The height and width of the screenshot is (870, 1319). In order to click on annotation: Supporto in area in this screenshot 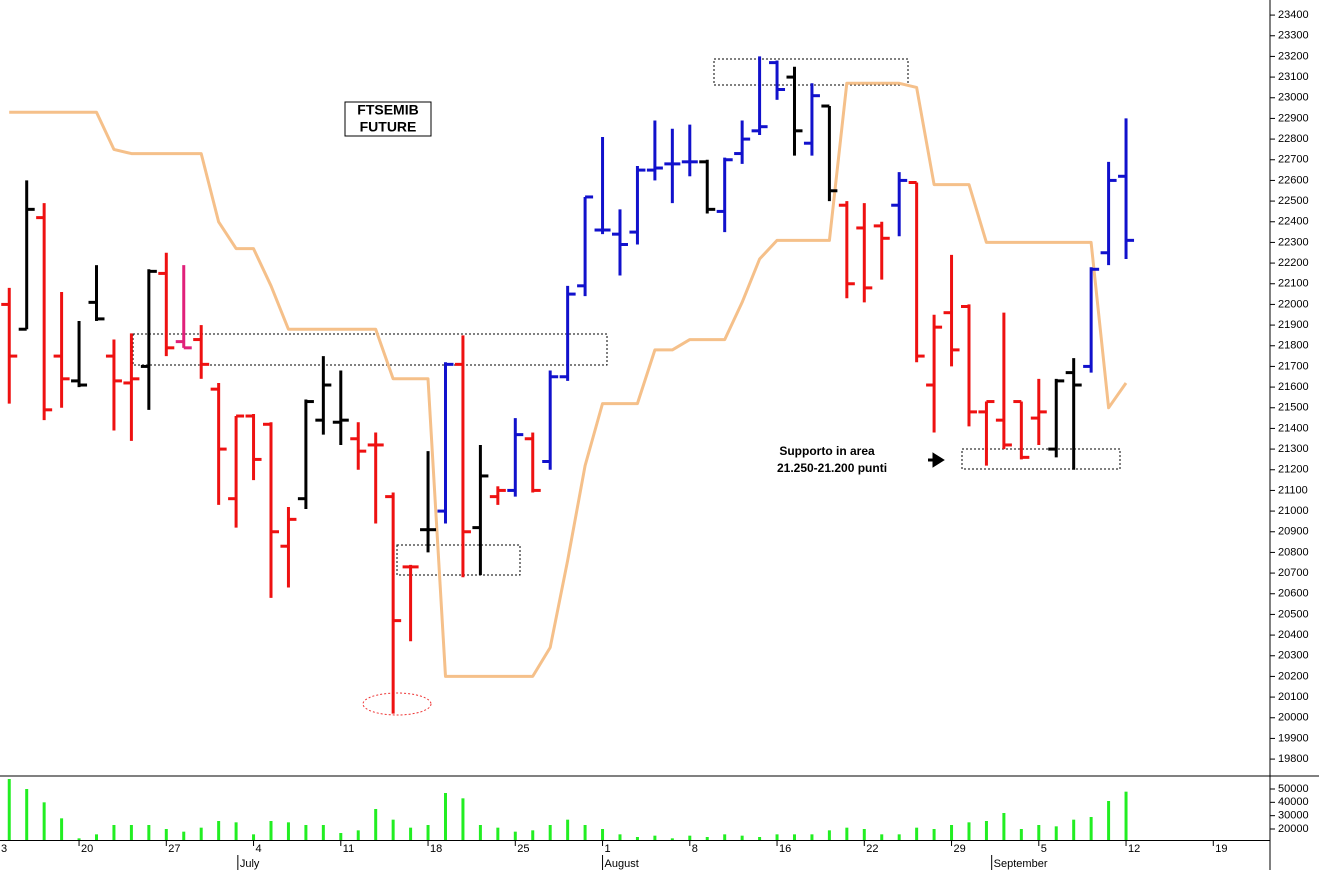, I will do `click(827, 451)`.